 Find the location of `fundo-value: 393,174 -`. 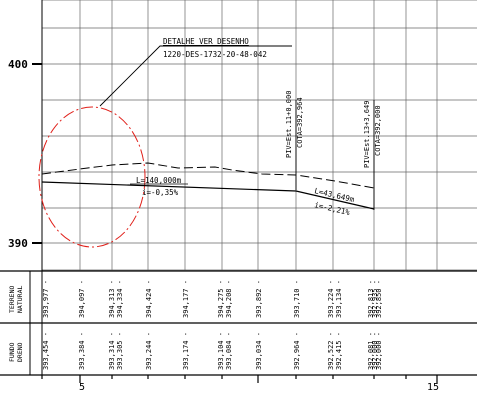

fundo-value: 393,174 - is located at coordinates (186, 351).